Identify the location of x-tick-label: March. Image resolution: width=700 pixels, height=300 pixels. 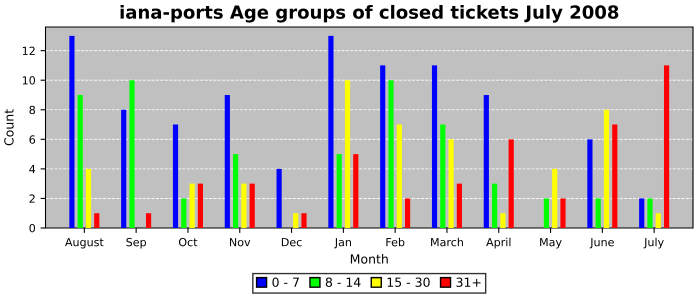
(447, 242).